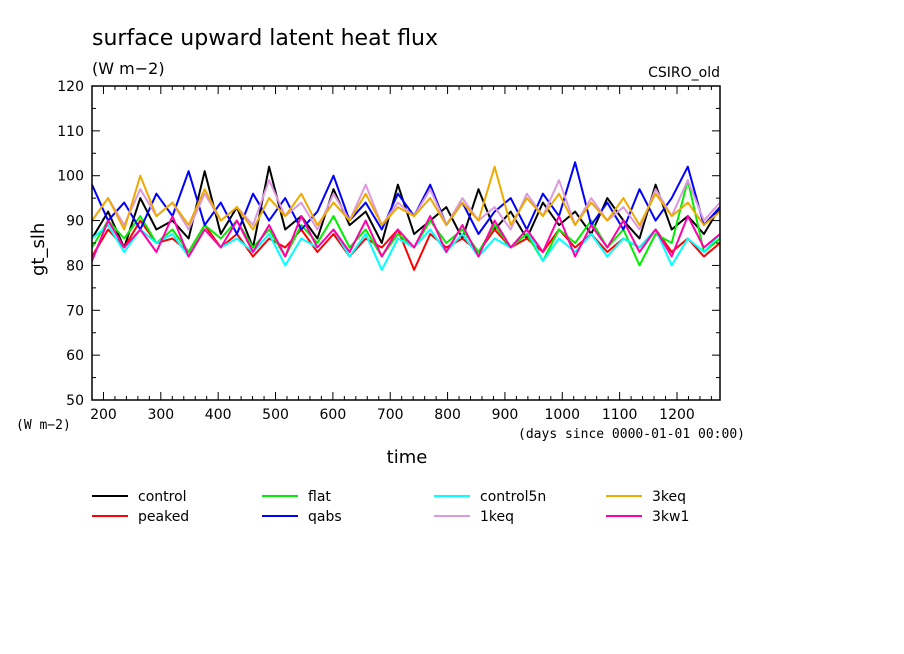  Describe the element at coordinates (447, 415) in the screenshot. I see `x-tick-label: 800` at that location.